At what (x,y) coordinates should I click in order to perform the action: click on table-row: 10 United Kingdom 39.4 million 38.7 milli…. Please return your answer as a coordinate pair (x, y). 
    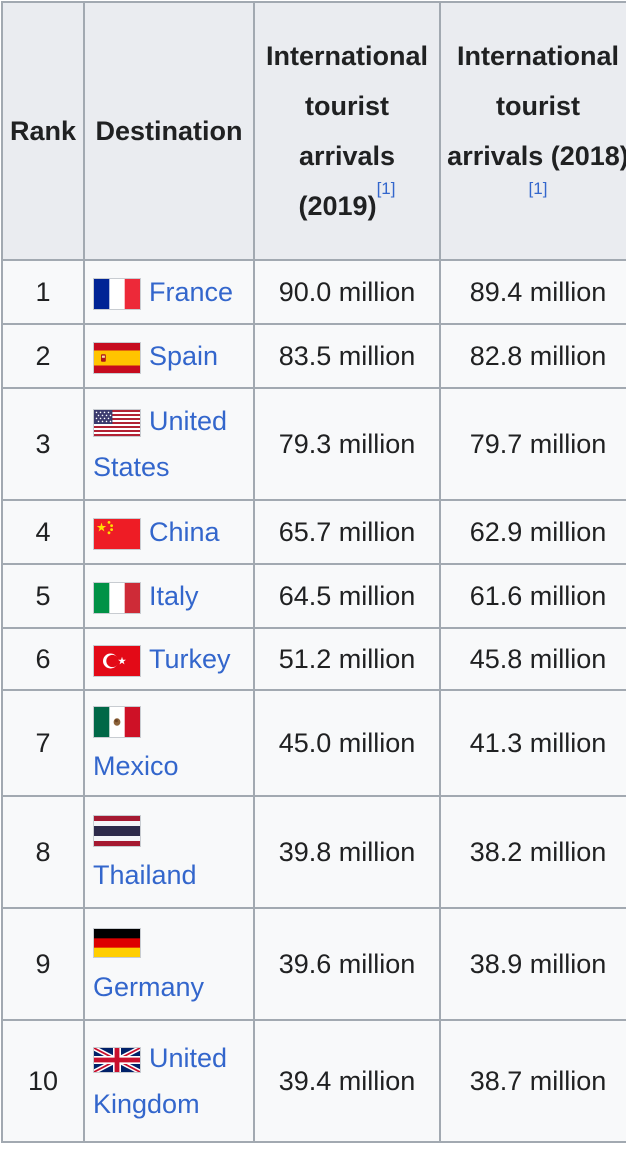
    Looking at the image, I should click on (313, 1081).